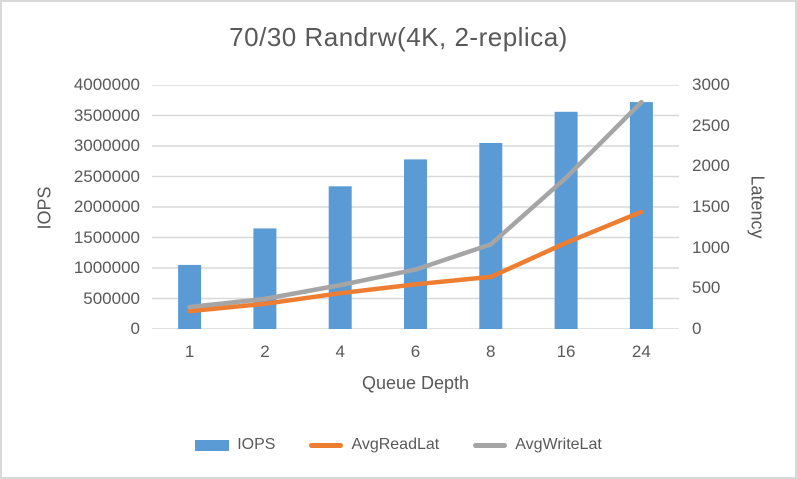 This screenshot has width=797, height=479. Describe the element at coordinates (340, 351) in the screenshot. I see `x-axis-tick-label-qd4: 4` at that location.